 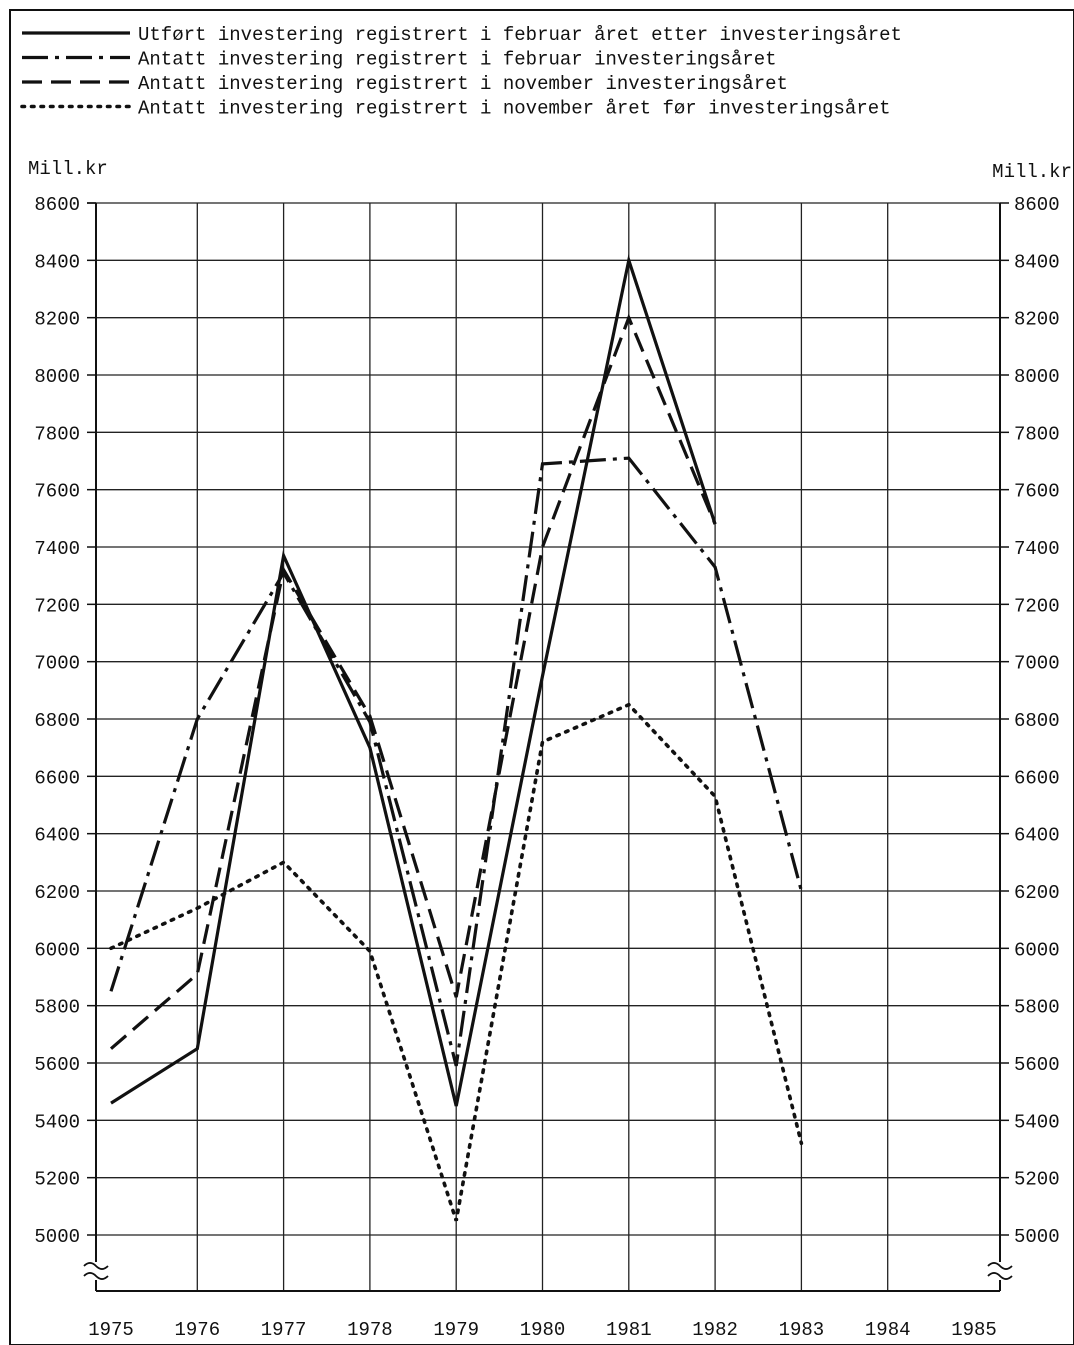 What do you see at coordinates (111, 1330) in the screenshot?
I see `x-tick-label: 1975` at bounding box center [111, 1330].